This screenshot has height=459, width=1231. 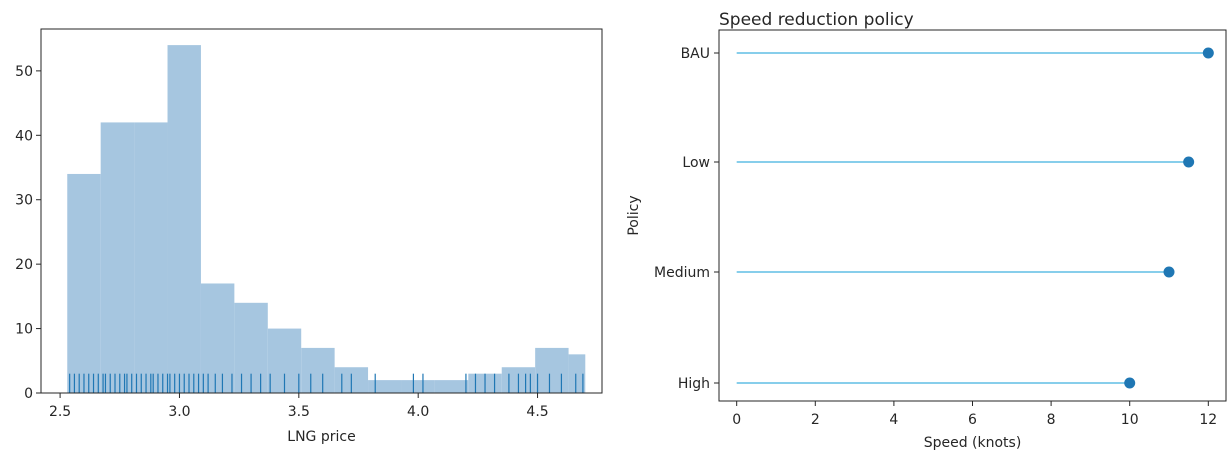 I want to click on marker-high, so click(x=1130, y=383).